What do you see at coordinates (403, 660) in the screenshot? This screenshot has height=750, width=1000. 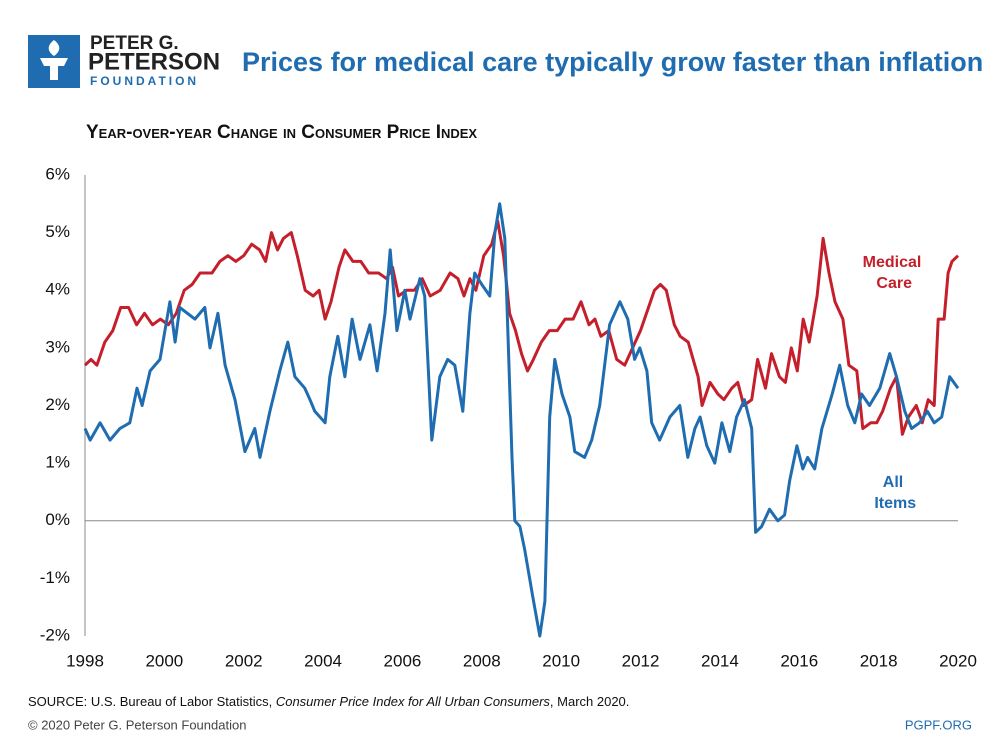 I see `x-tick-label: 2006` at bounding box center [403, 660].